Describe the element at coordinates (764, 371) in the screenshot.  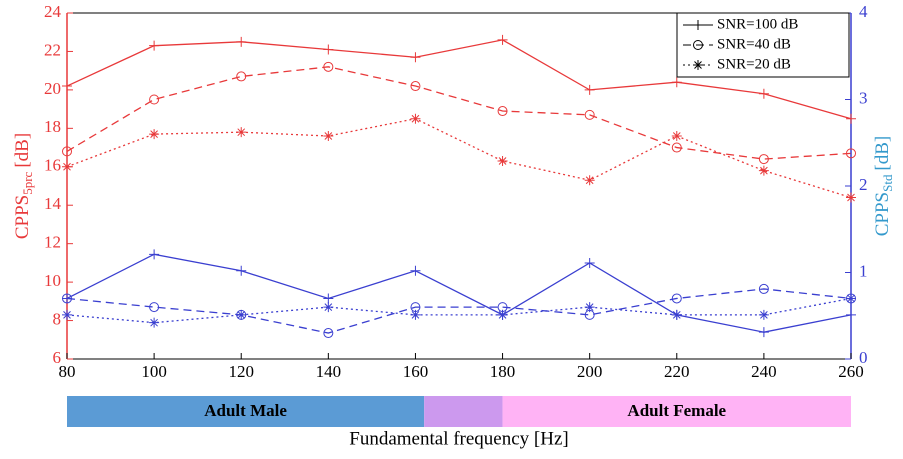
I see `x-tick-label: 240` at that location.